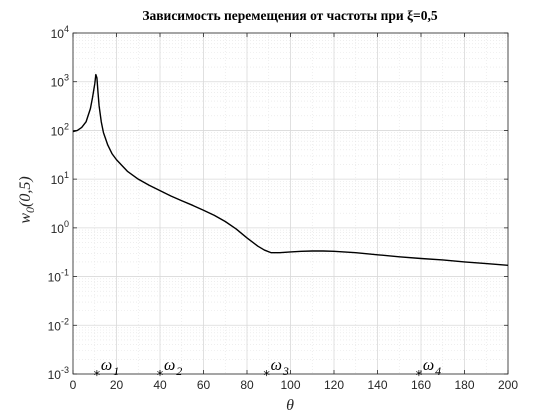 Image resolution: width=560 pixels, height=420 pixels. What do you see at coordinates (464, 385) in the screenshot?
I see `x-tick-label: 180` at bounding box center [464, 385].